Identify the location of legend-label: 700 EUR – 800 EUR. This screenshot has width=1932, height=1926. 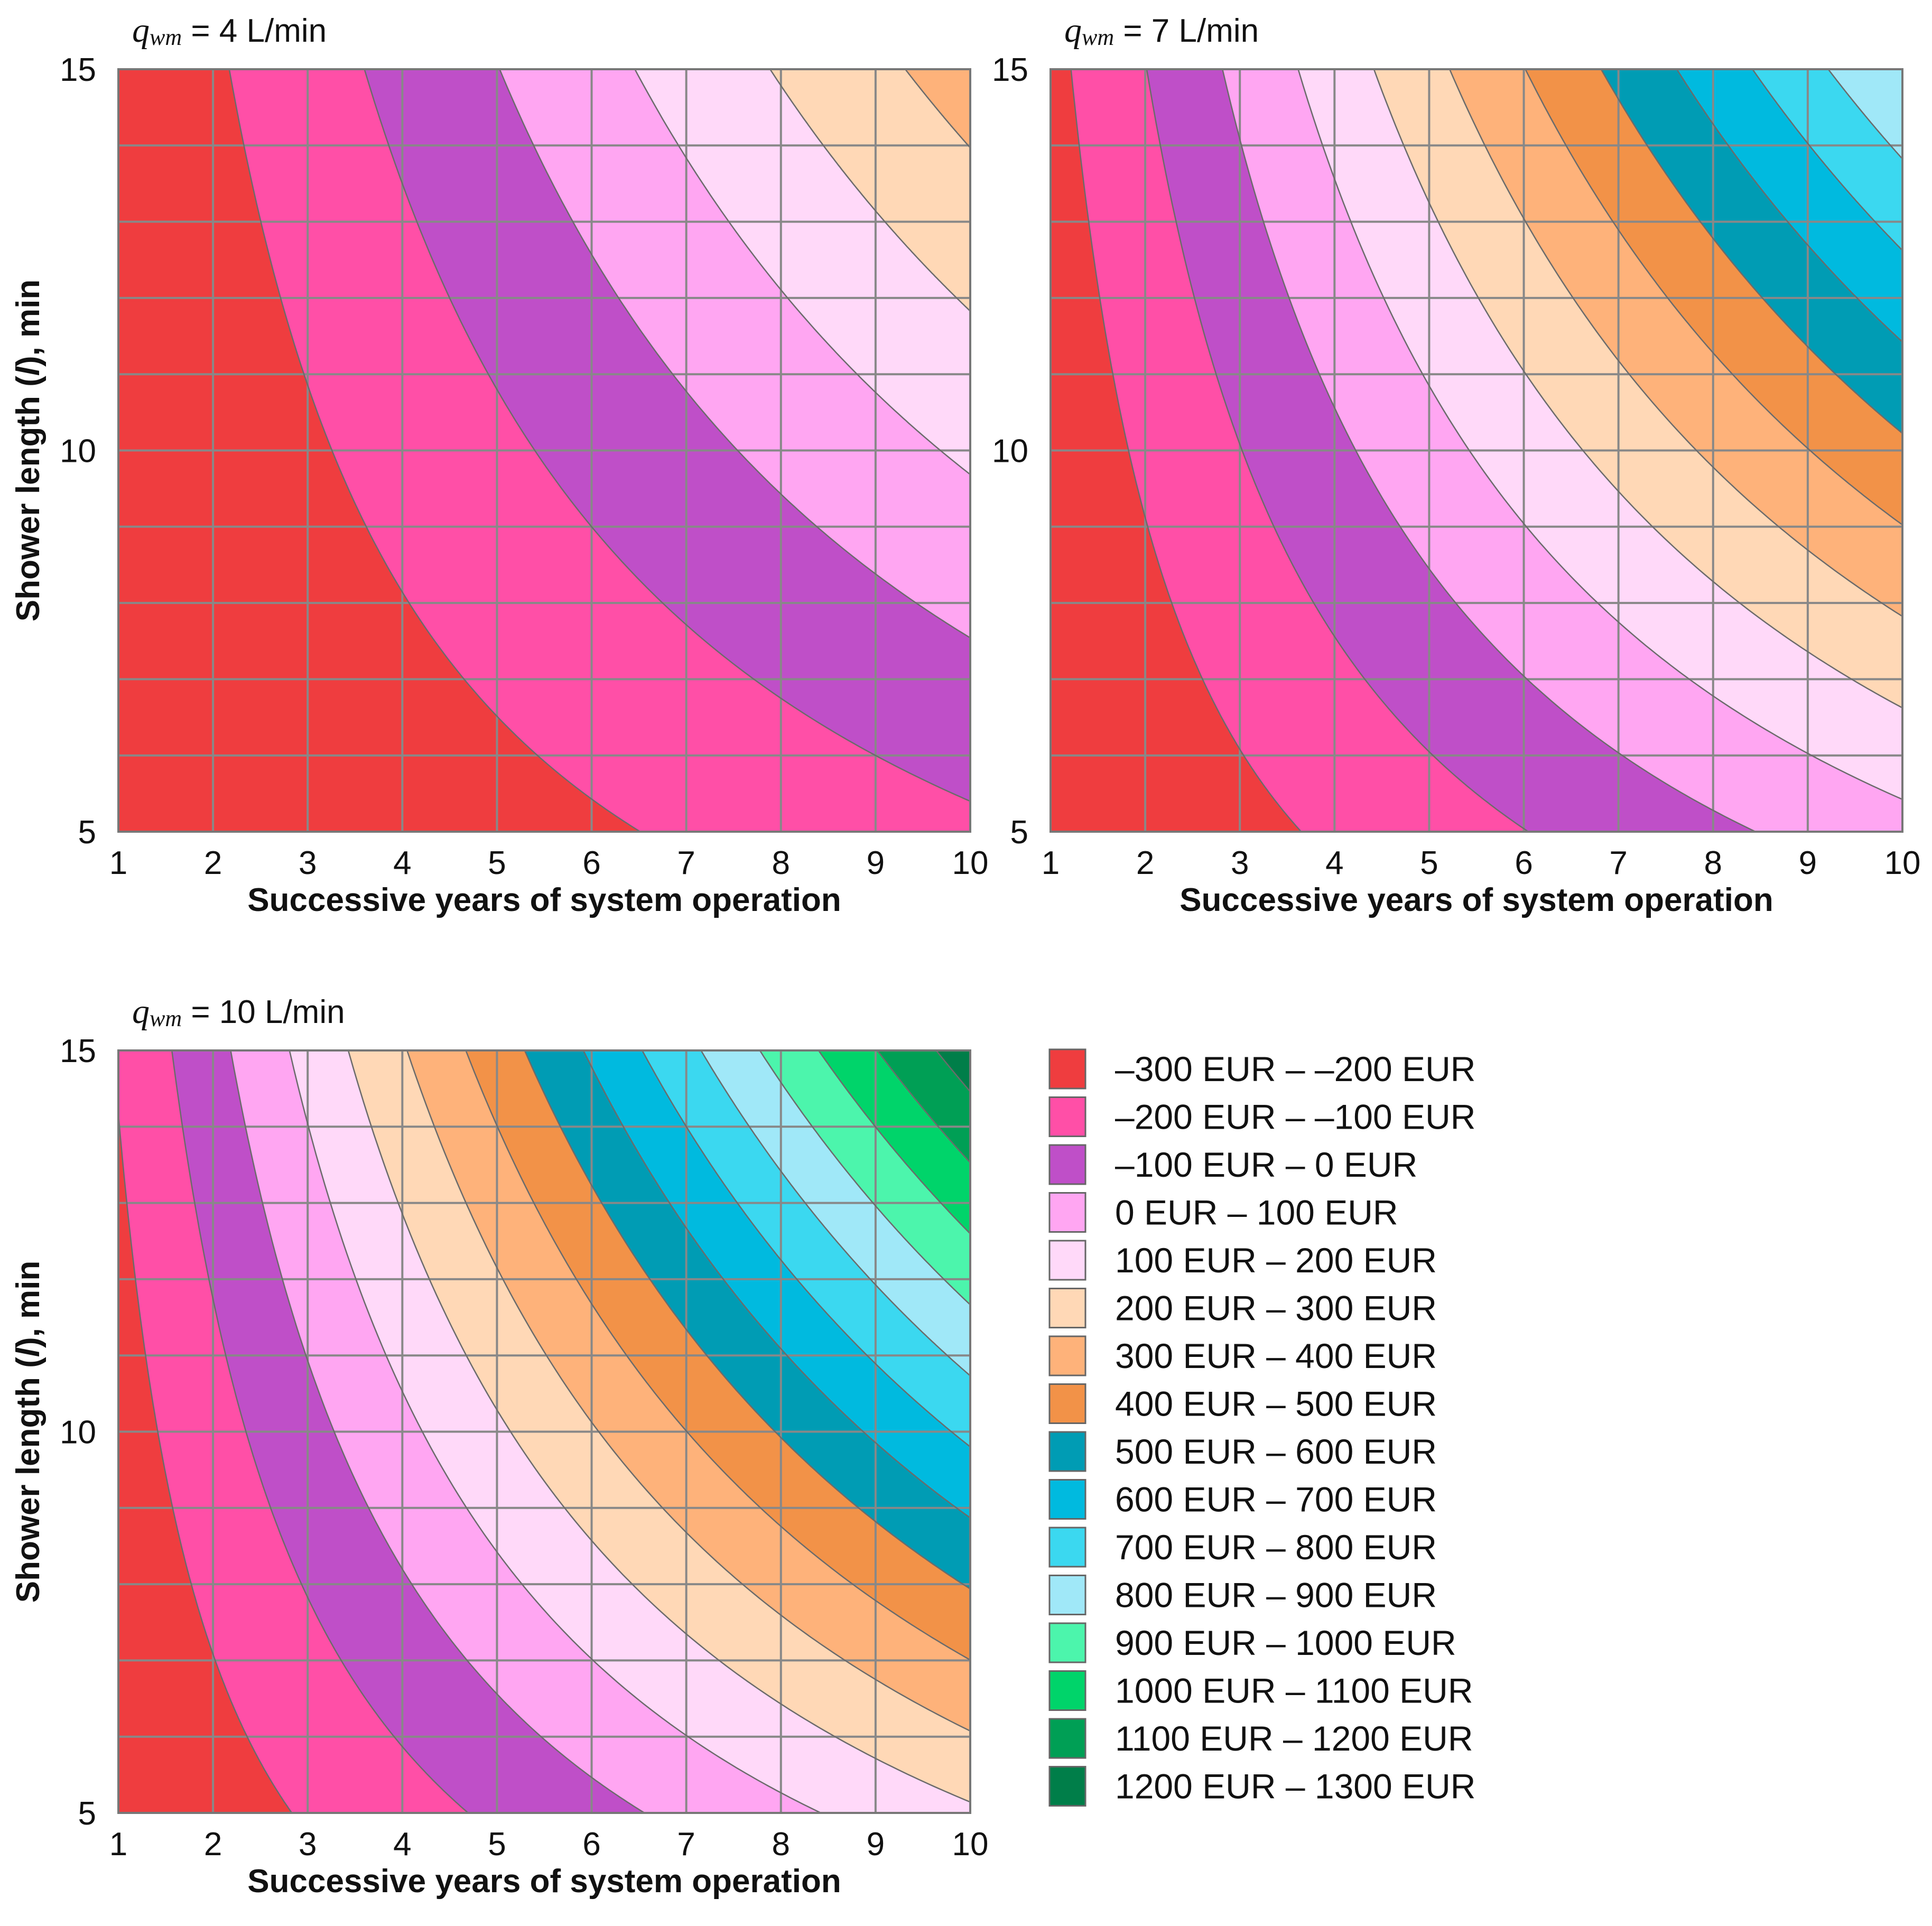
(1276, 1547).